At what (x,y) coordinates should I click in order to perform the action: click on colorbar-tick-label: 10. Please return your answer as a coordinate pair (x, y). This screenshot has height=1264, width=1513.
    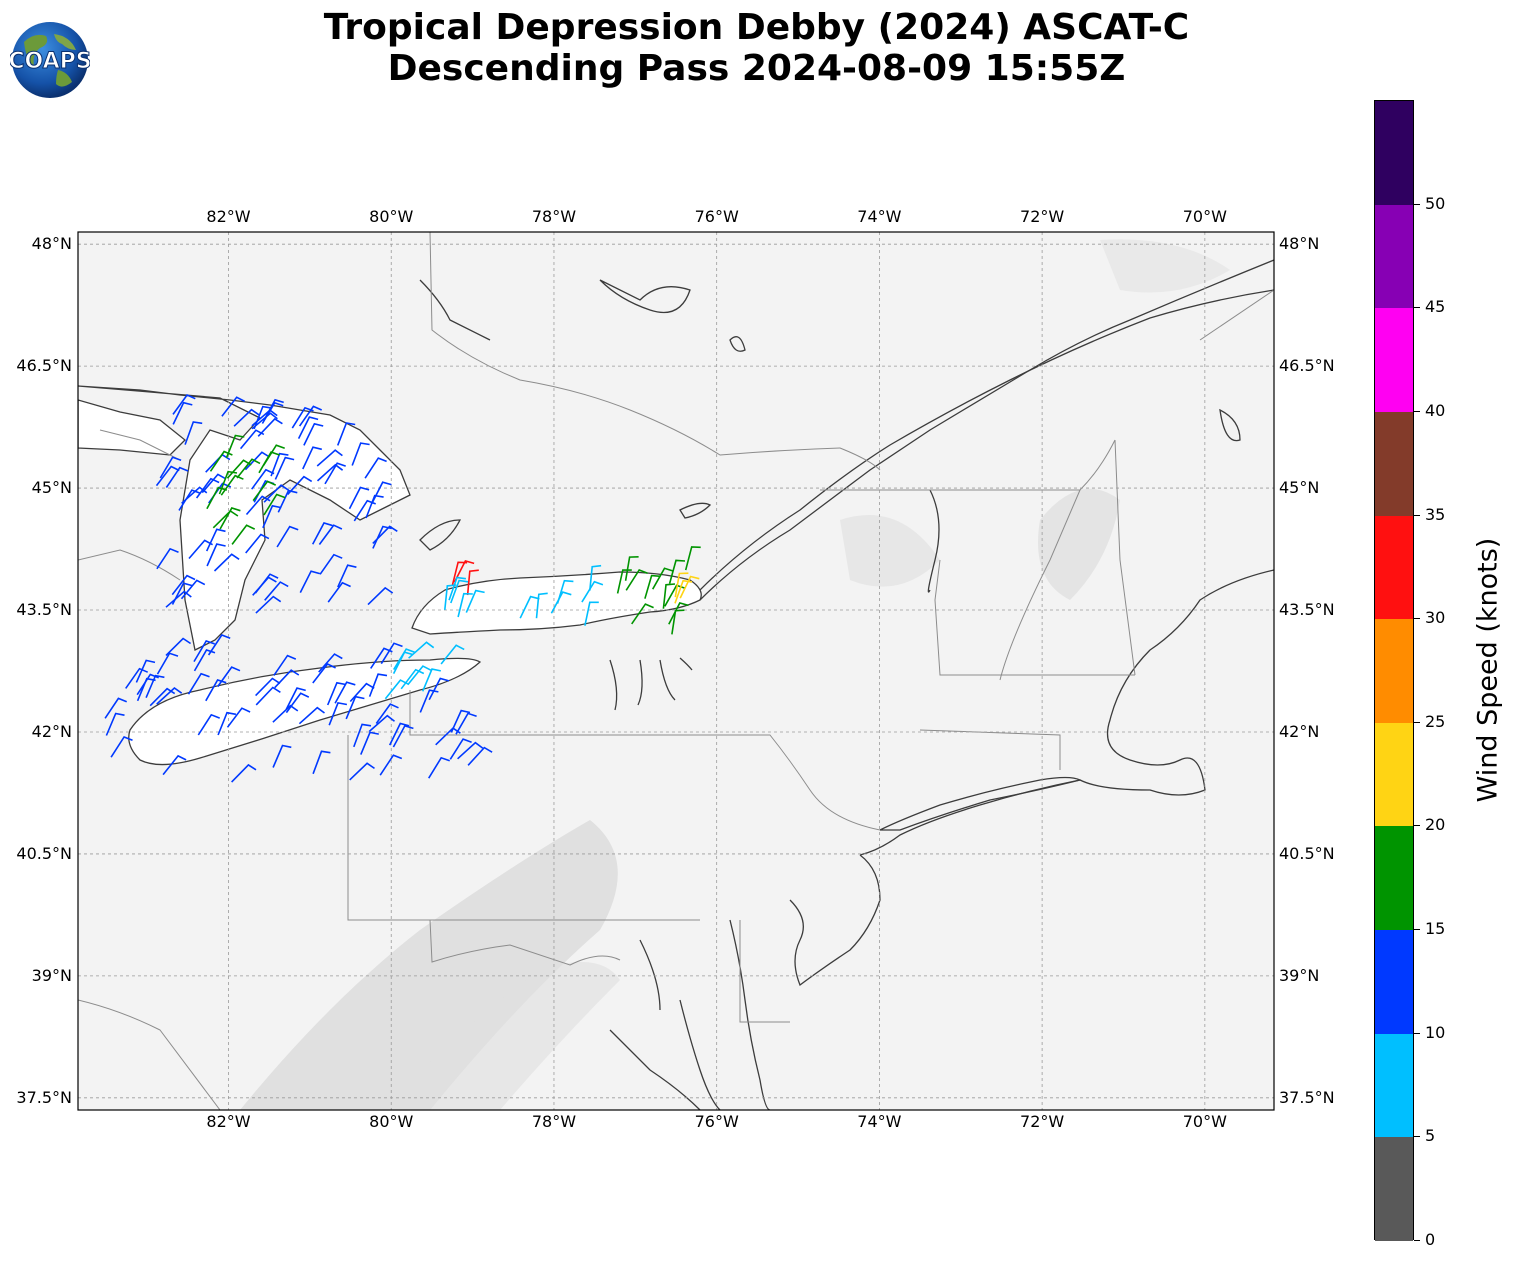
    Looking at the image, I should click on (1435, 1032).